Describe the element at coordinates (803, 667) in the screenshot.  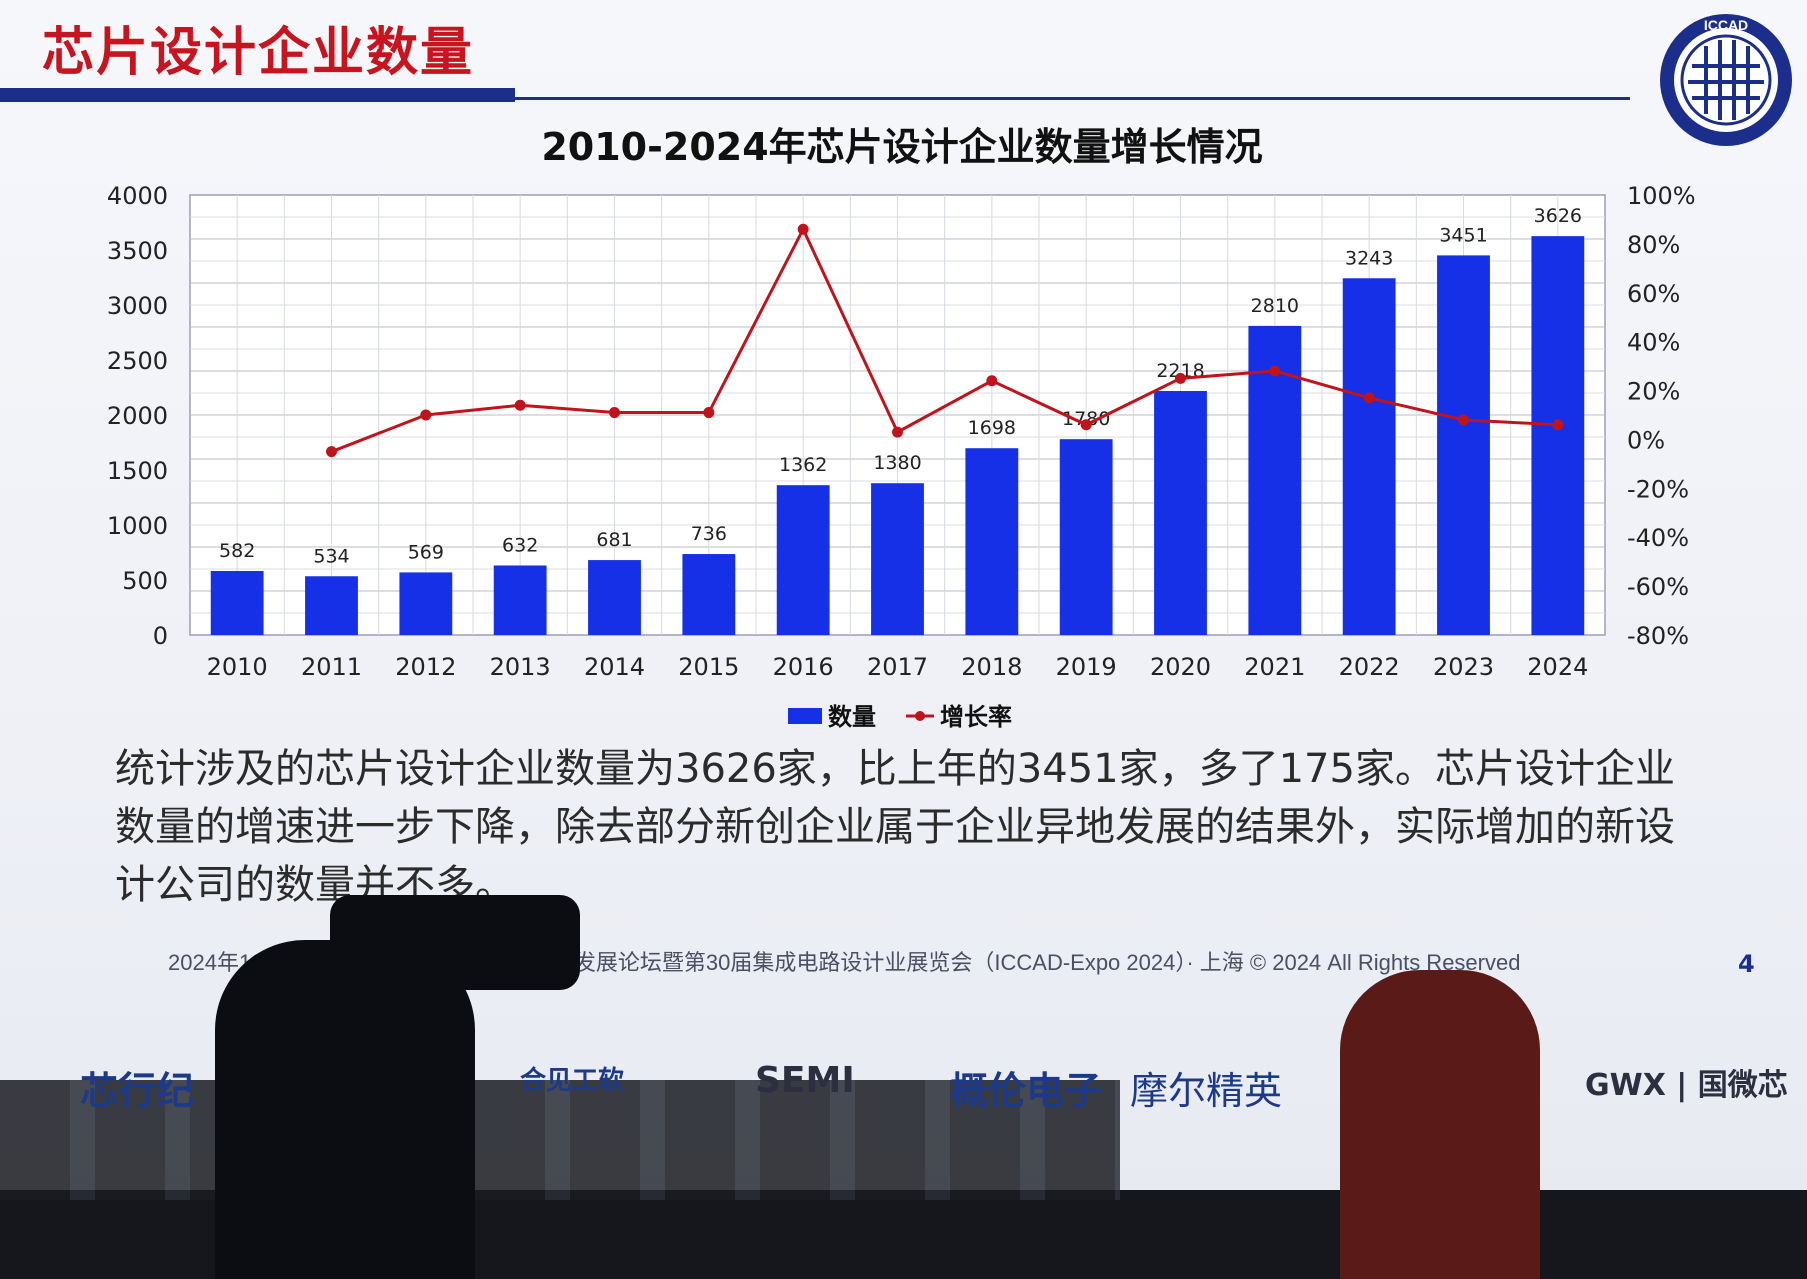
I see `x-tick-label: 2016` at that location.